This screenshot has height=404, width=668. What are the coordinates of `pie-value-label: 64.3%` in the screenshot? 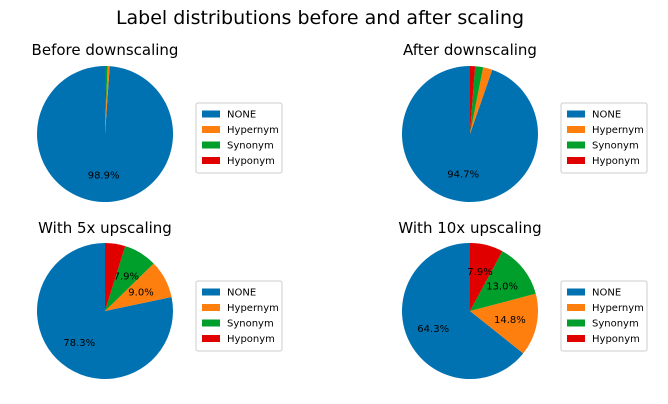 It's located at (433, 329).